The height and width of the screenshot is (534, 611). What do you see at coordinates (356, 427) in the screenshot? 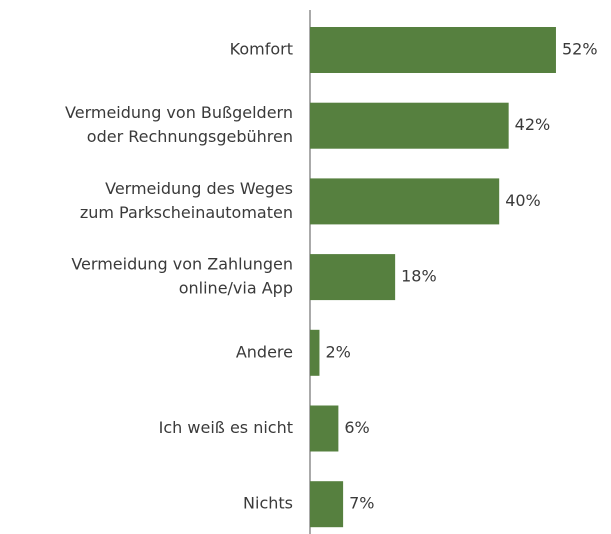
I see `value-label: 6%` at bounding box center [356, 427].